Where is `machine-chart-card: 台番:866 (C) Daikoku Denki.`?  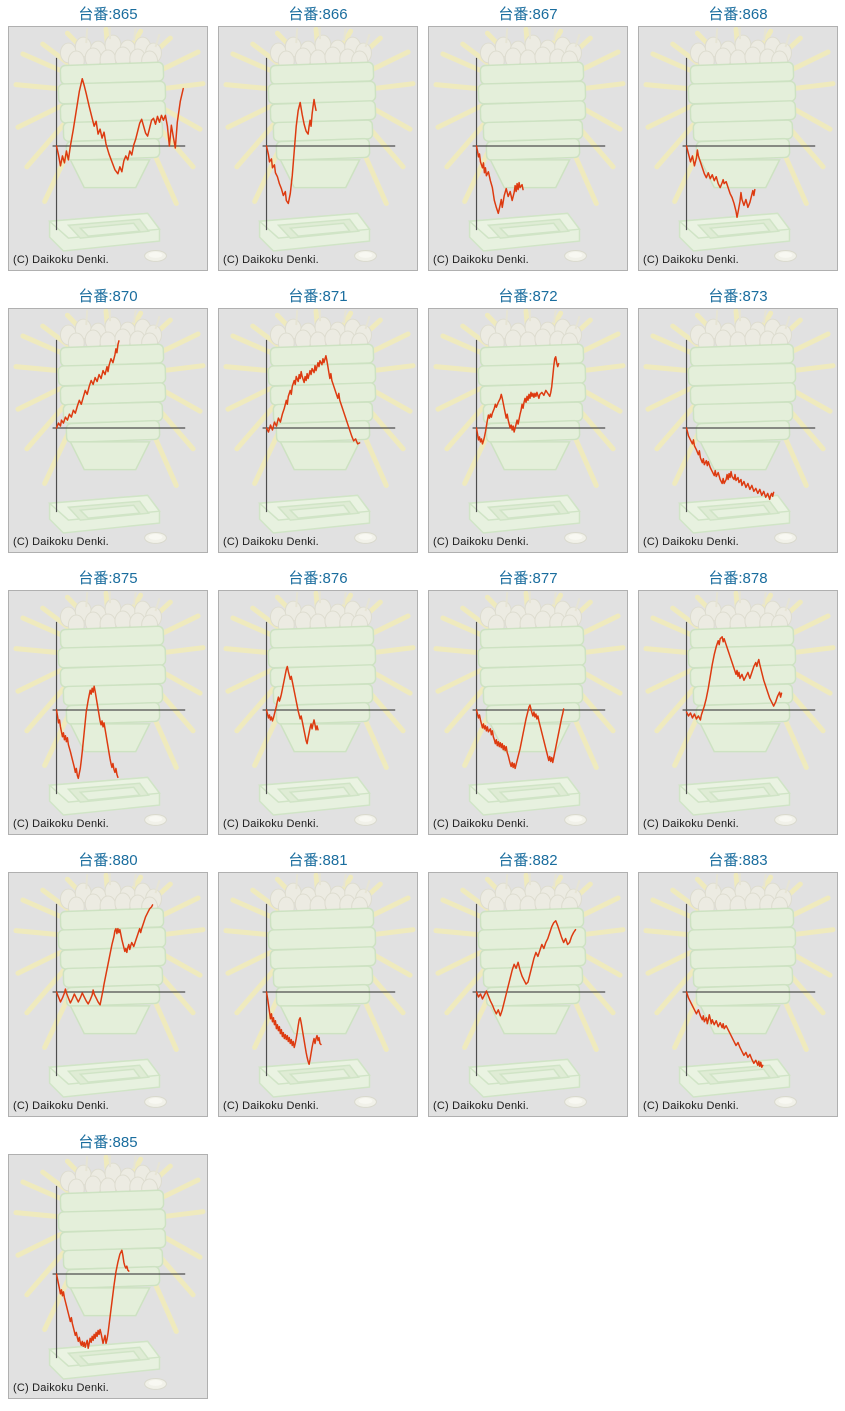
machine-chart-card: 台番:866 (C) Daikoku Denki. is located at coordinates (318, 138).